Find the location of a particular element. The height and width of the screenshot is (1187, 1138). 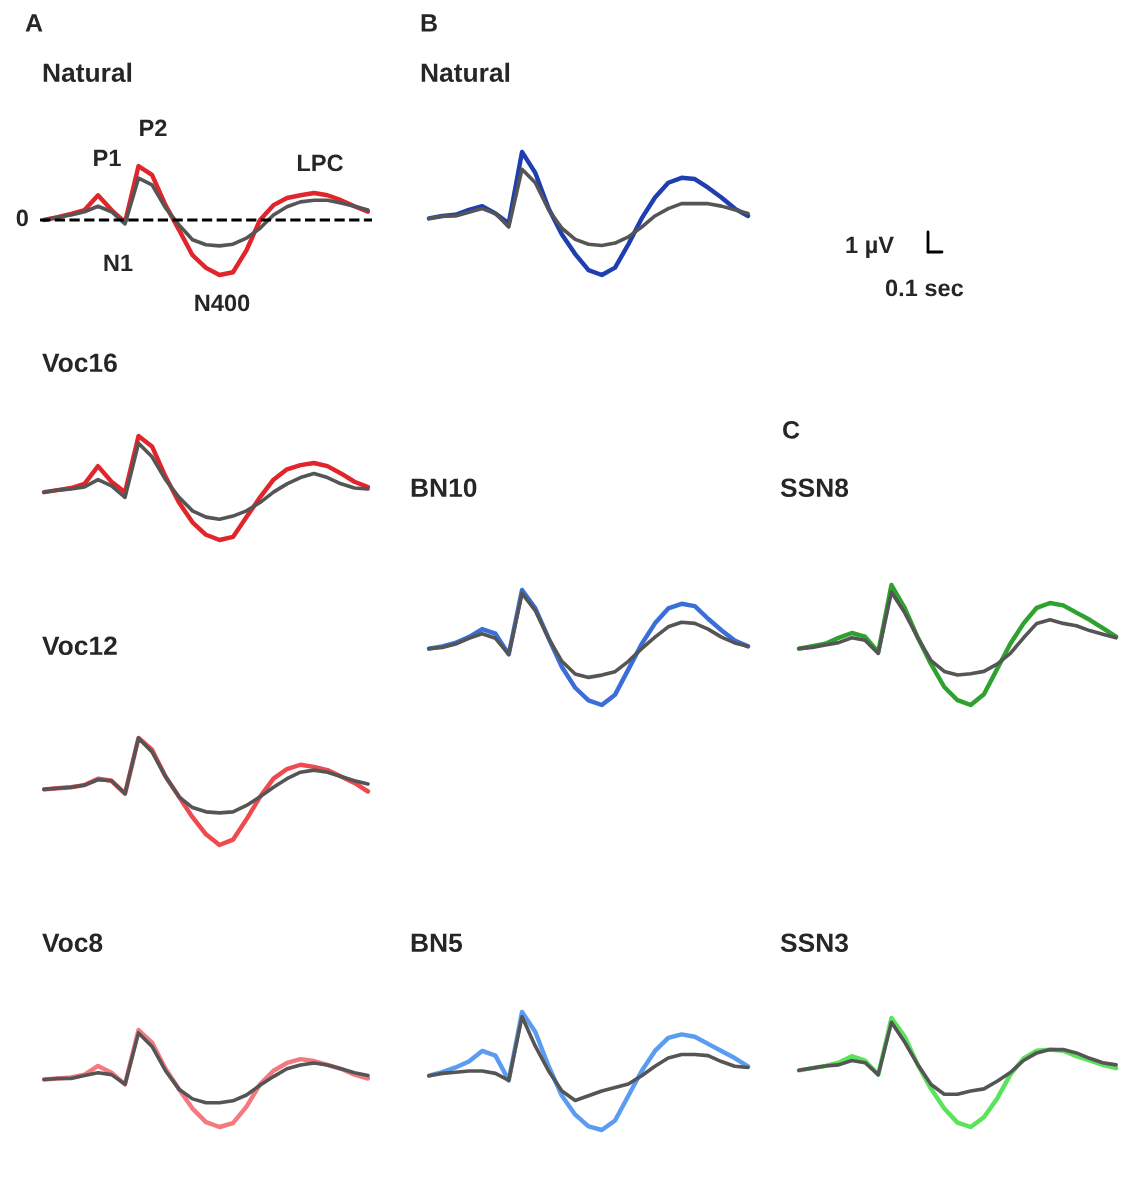

annotation: LPC is located at coordinates (320, 163).